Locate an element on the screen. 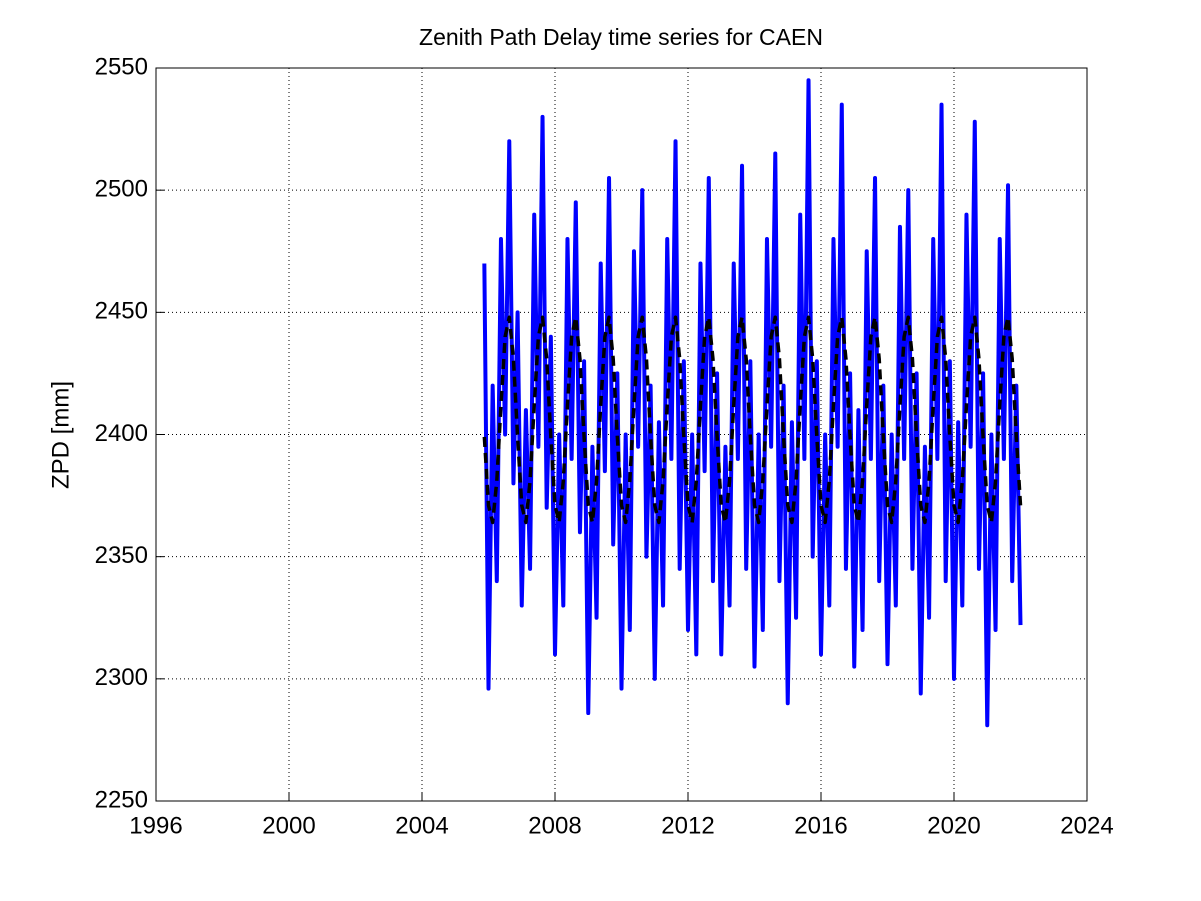  data-line is located at coordinates (752, 420).